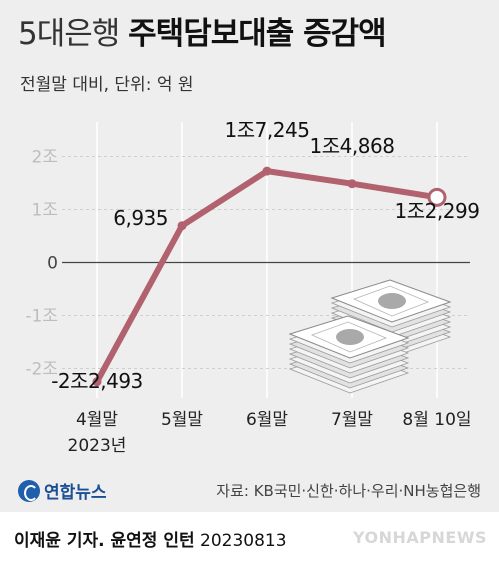 Image resolution: width=499 pixels, height=567 pixels. What do you see at coordinates (267, 130) in the screenshot?
I see `data-label: 1조7,245` at bounding box center [267, 130].